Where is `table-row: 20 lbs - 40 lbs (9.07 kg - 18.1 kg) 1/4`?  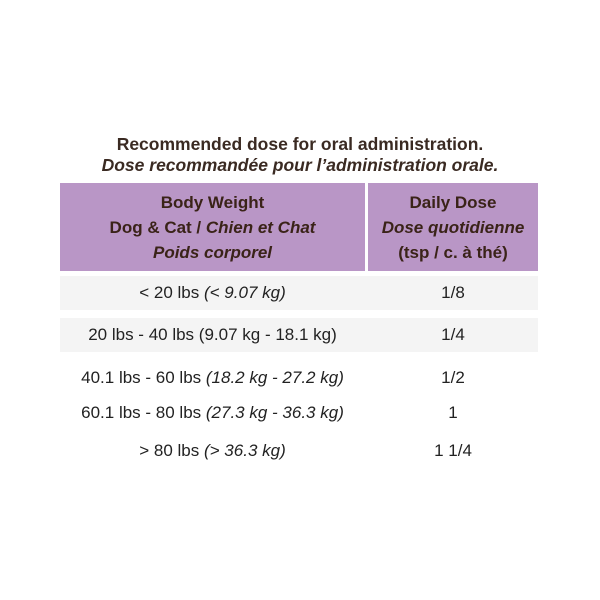 table-row: 20 lbs - 40 lbs (9.07 kg - 18.1 kg) 1/4 is located at coordinates (299, 335).